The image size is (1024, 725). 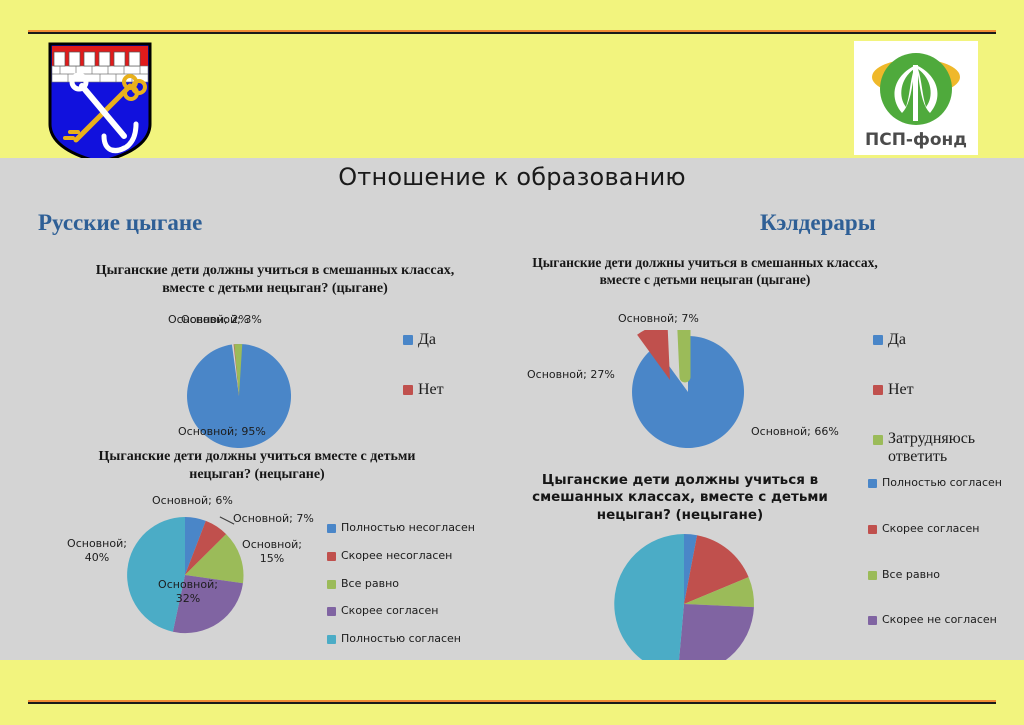 What do you see at coordinates (458, 368) in the screenshot?
I see `legend-left-top: Да Нет` at bounding box center [458, 368].